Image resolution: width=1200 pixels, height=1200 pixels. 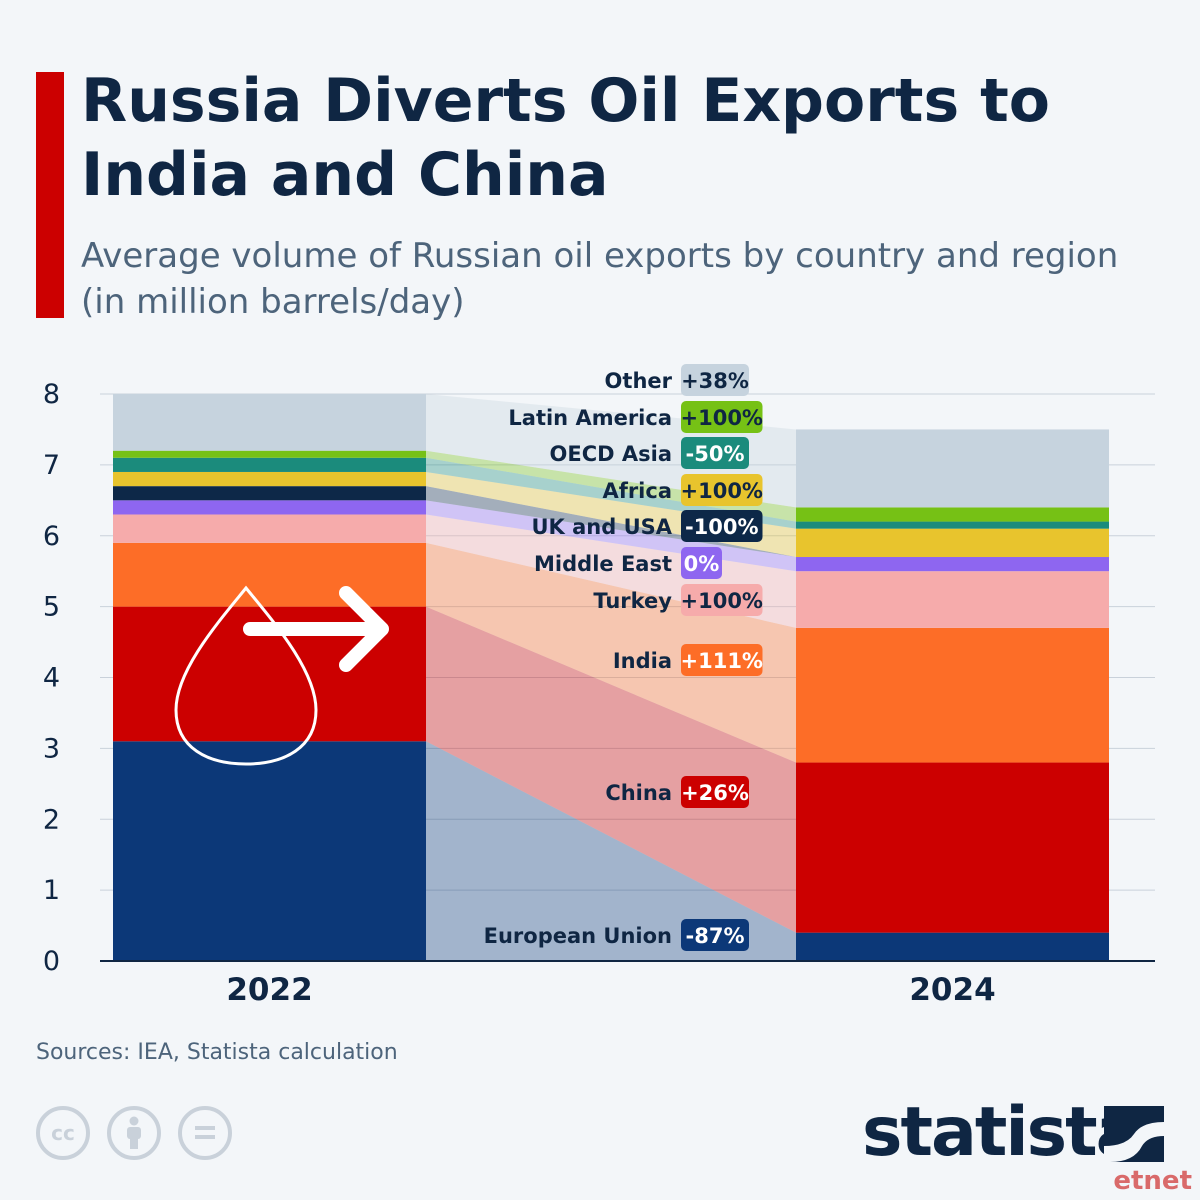 I want to click on series-label: Africa, so click(x=637, y=491).